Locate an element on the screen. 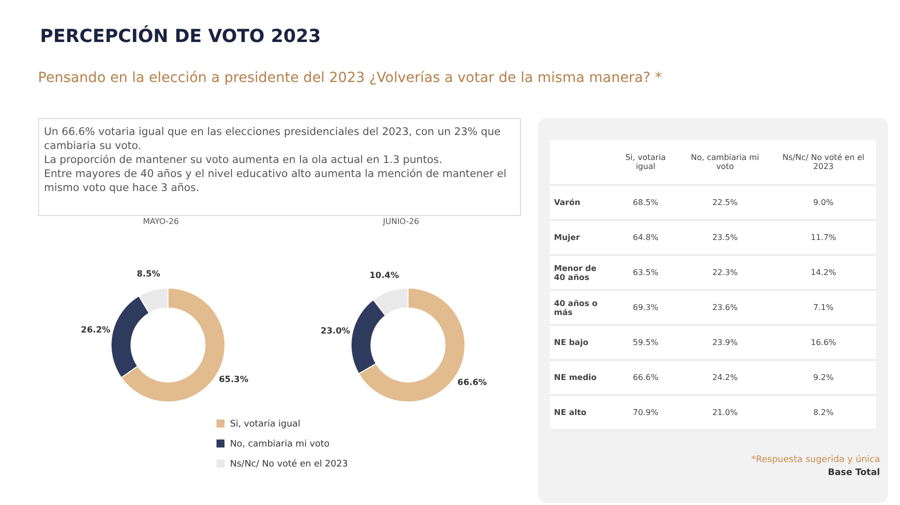 The width and height of the screenshot is (900, 505). text: 24.2% is located at coordinates (725, 377).